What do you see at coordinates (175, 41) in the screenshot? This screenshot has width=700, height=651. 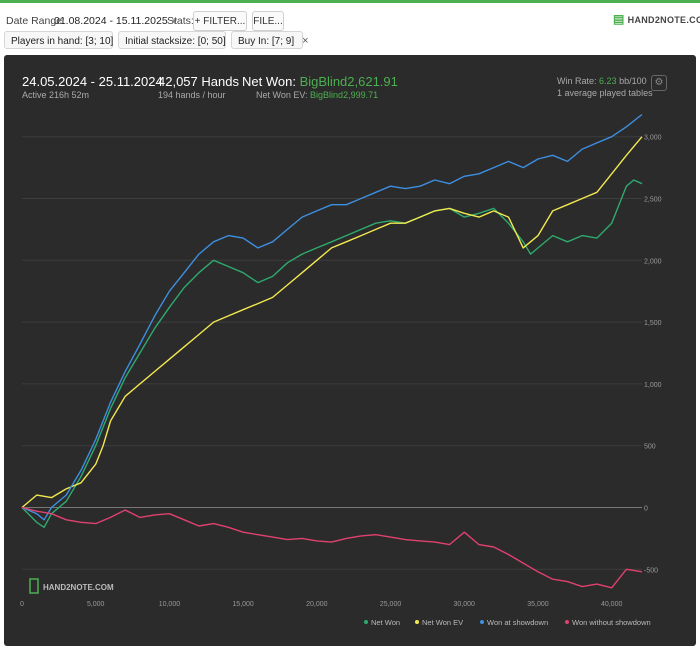 I see `filter-chip-label: Initial stacksize: [0; 50]` at bounding box center [175, 41].